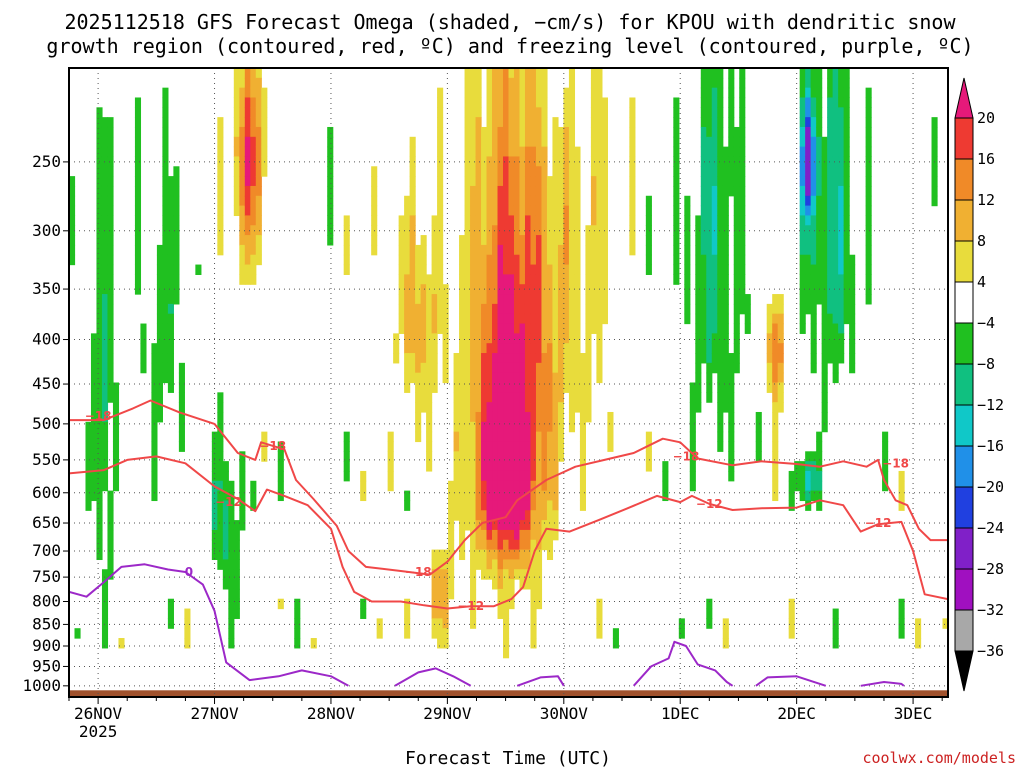 The height and width of the screenshot is (768, 1024). What do you see at coordinates (939, 758) in the screenshot?
I see `credit-link: coolwx.com/models` at bounding box center [939, 758].